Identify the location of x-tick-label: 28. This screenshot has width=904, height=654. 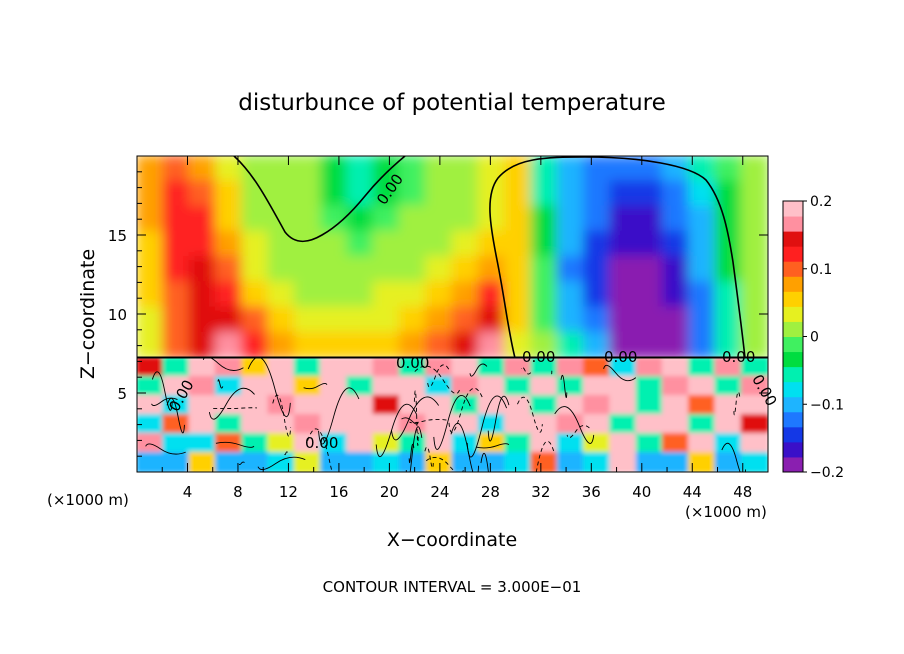
(490, 492).